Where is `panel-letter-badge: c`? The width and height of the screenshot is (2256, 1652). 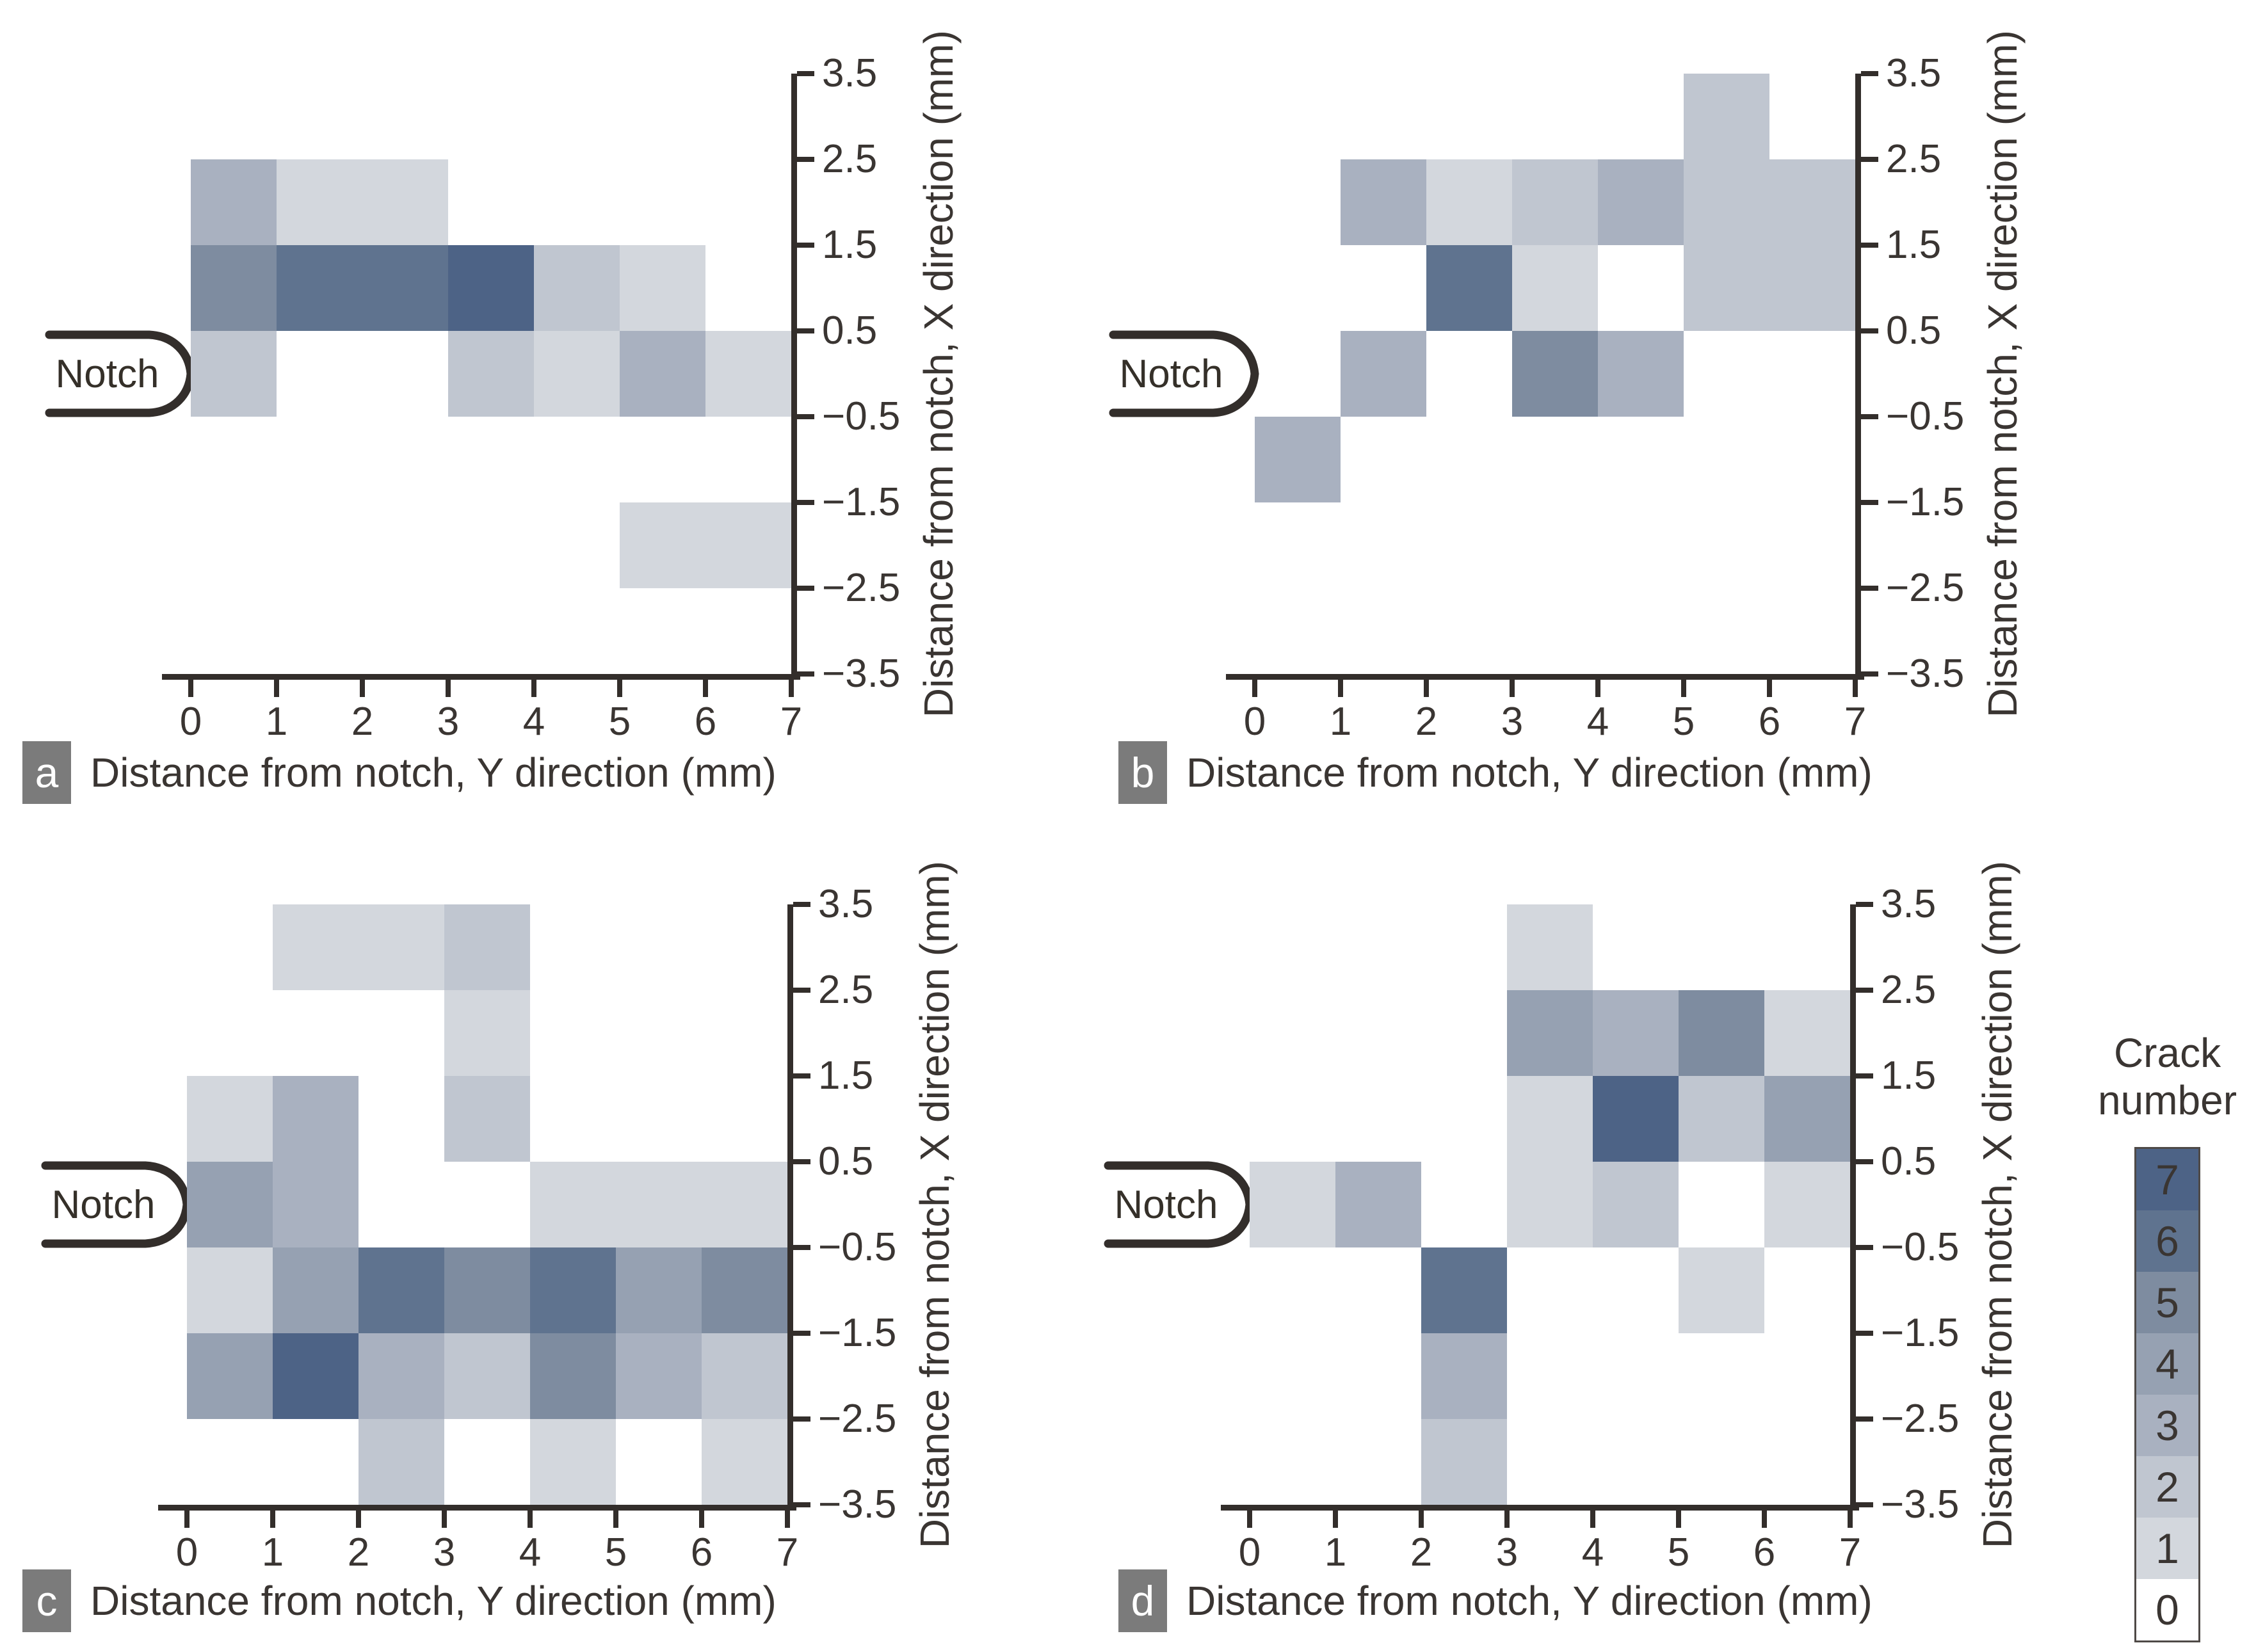 panel-letter-badge: c is located at coordinates (46, 1600).